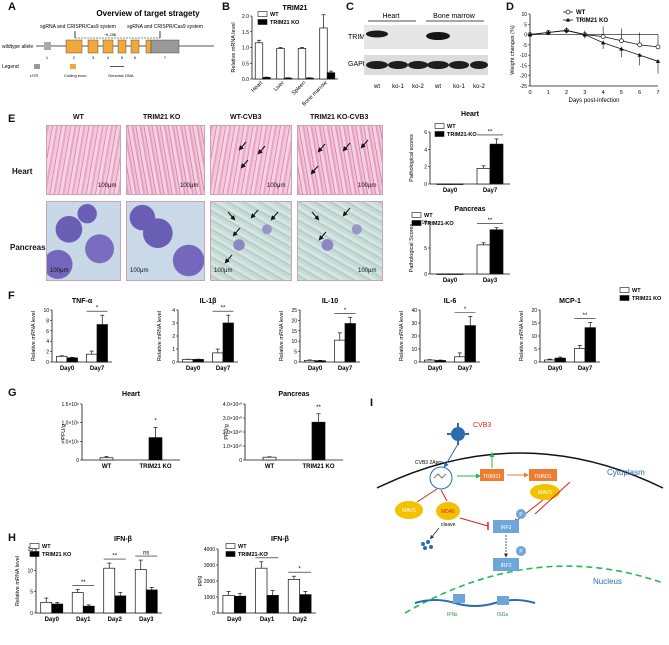 This screenshot has width=669, height=645. Describe the element at coordinates (409, 511) in the screenshot. I see `svg-text: MAVS` at that location.